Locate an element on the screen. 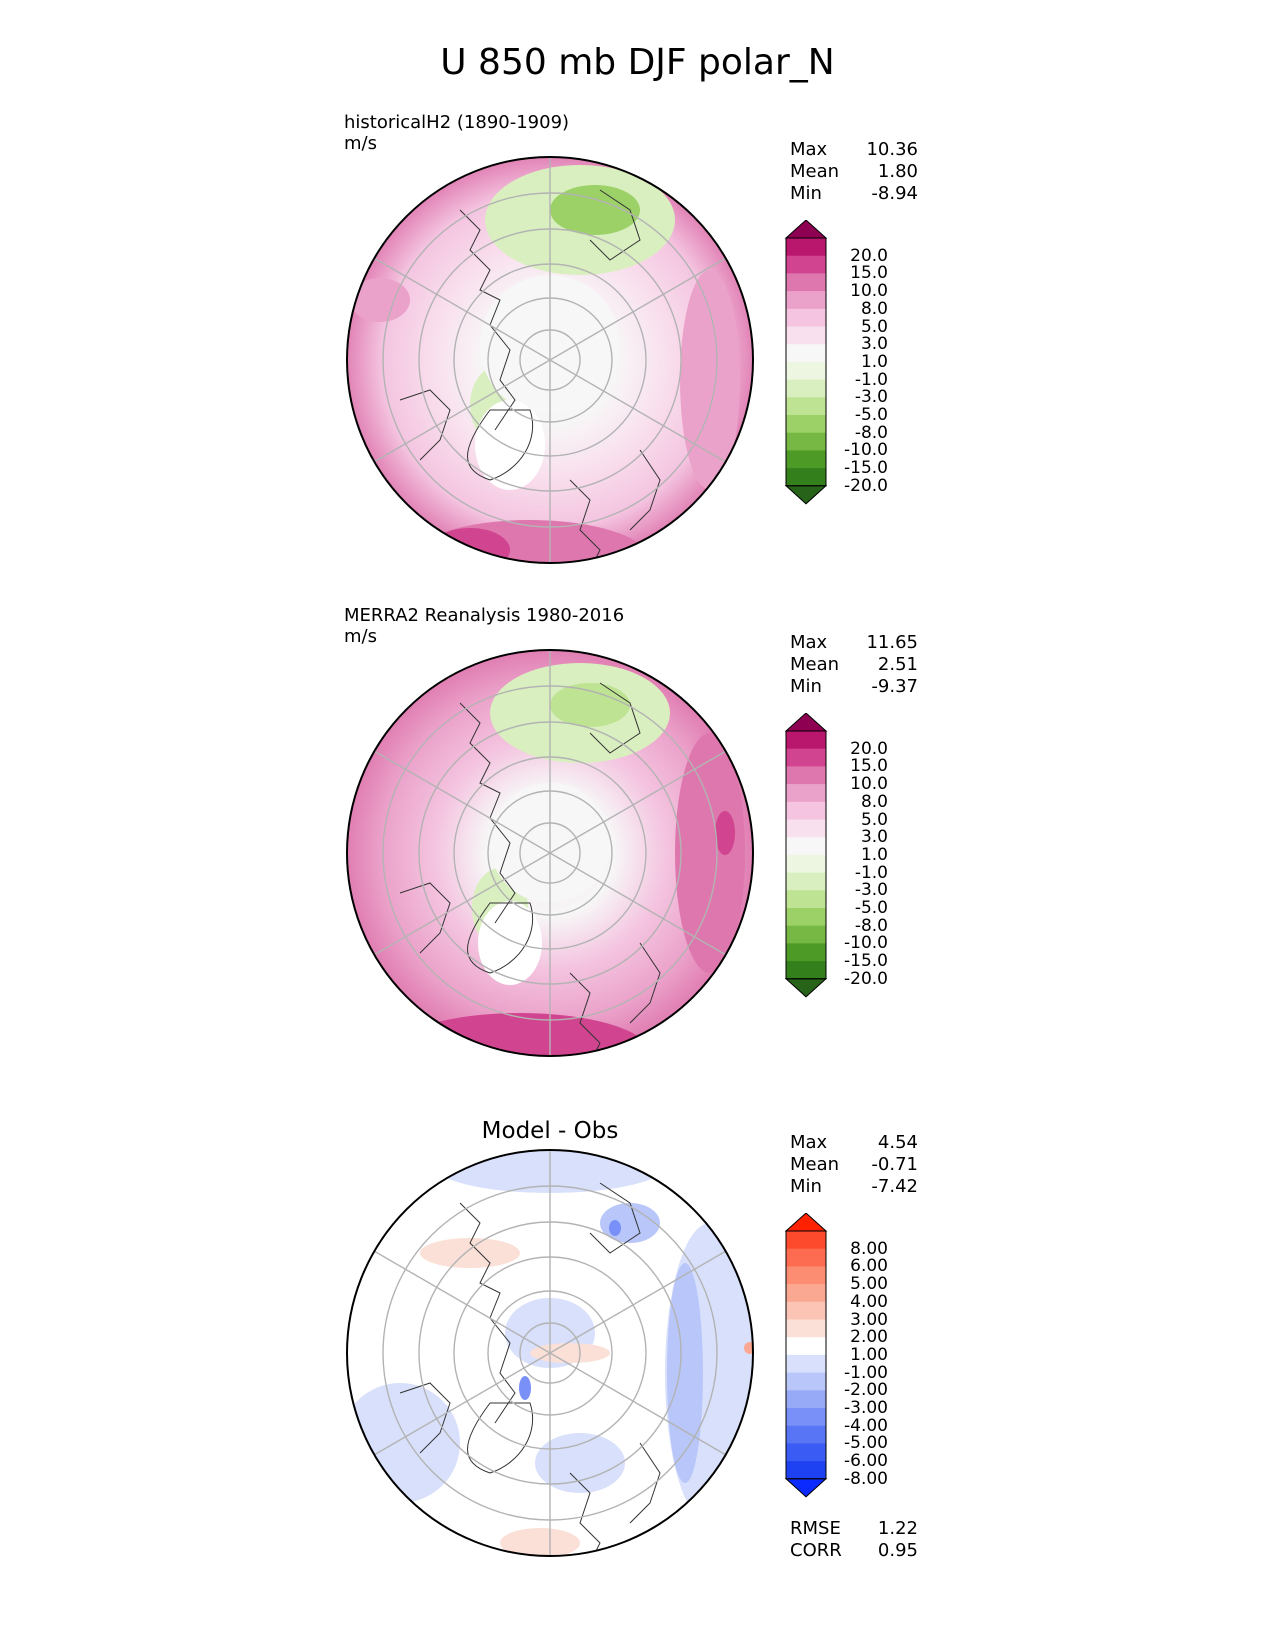 The image size is (1275, 1650). stat-value: 1.22 is located at coordinates (897, 1528).